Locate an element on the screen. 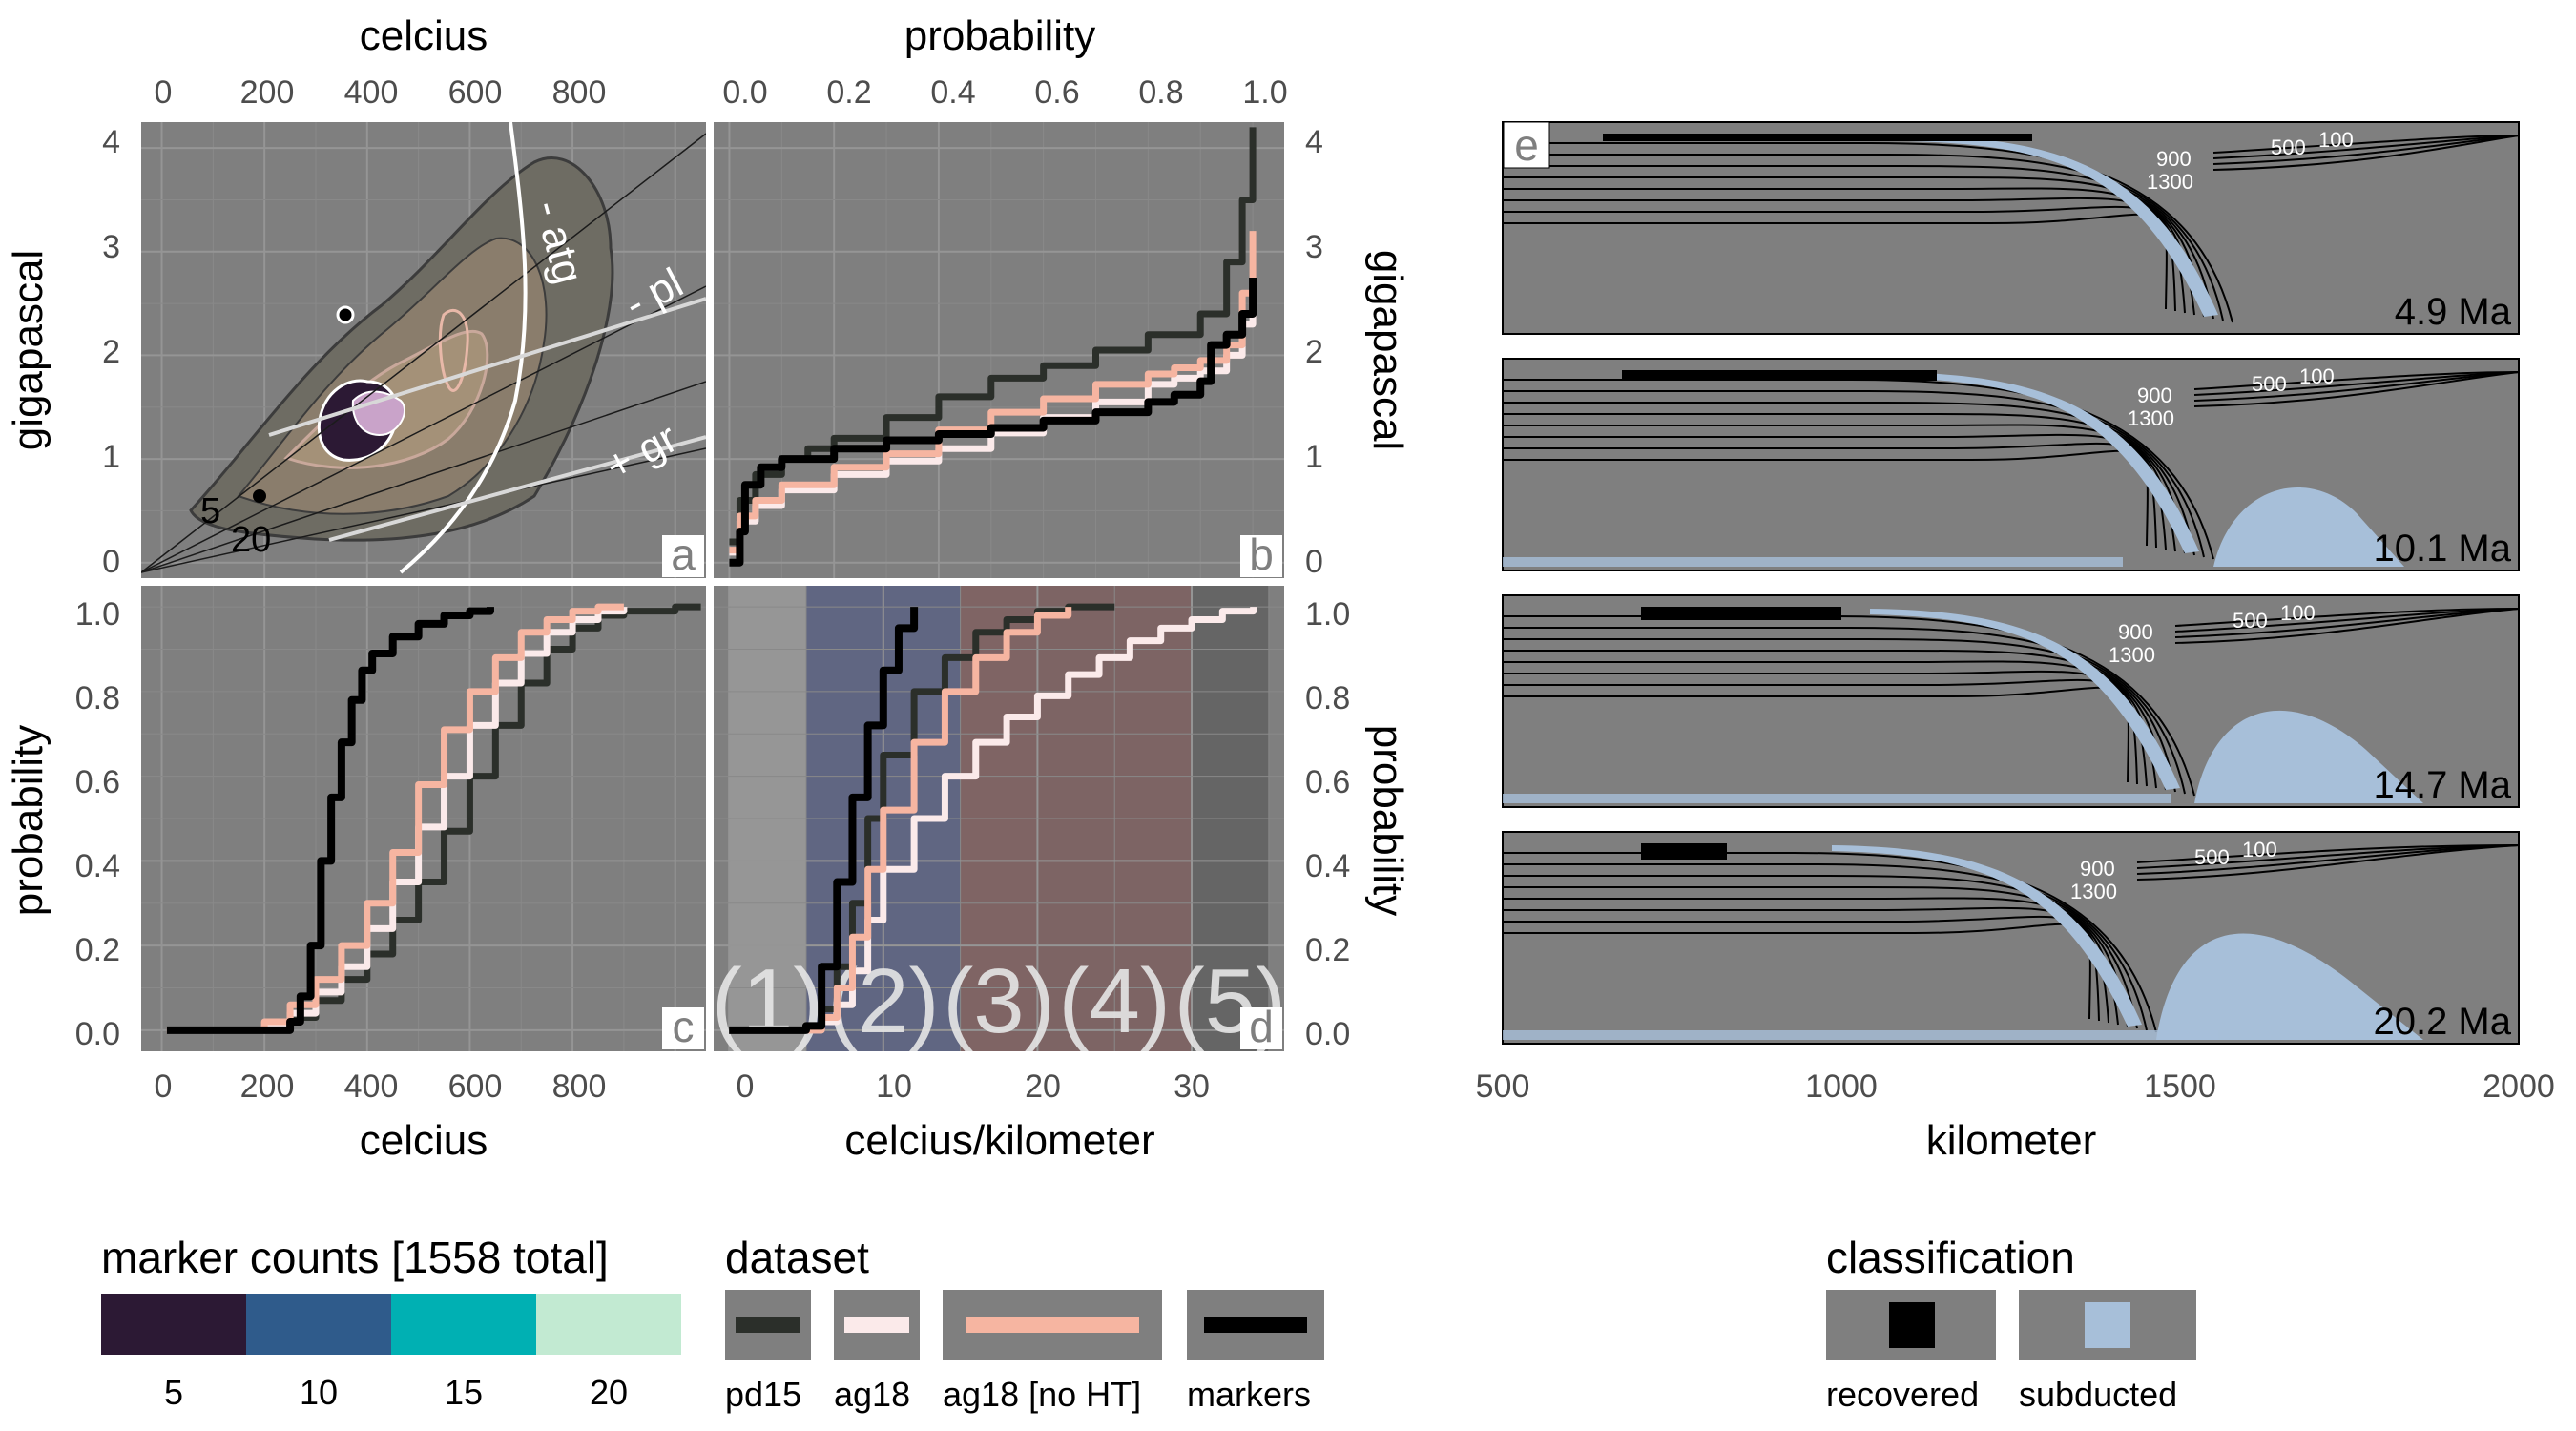 The height and width of the screenshot is (1431, 2576). snapshot-age-label: 14.7 Ma is located at coordinates (2442, 785).